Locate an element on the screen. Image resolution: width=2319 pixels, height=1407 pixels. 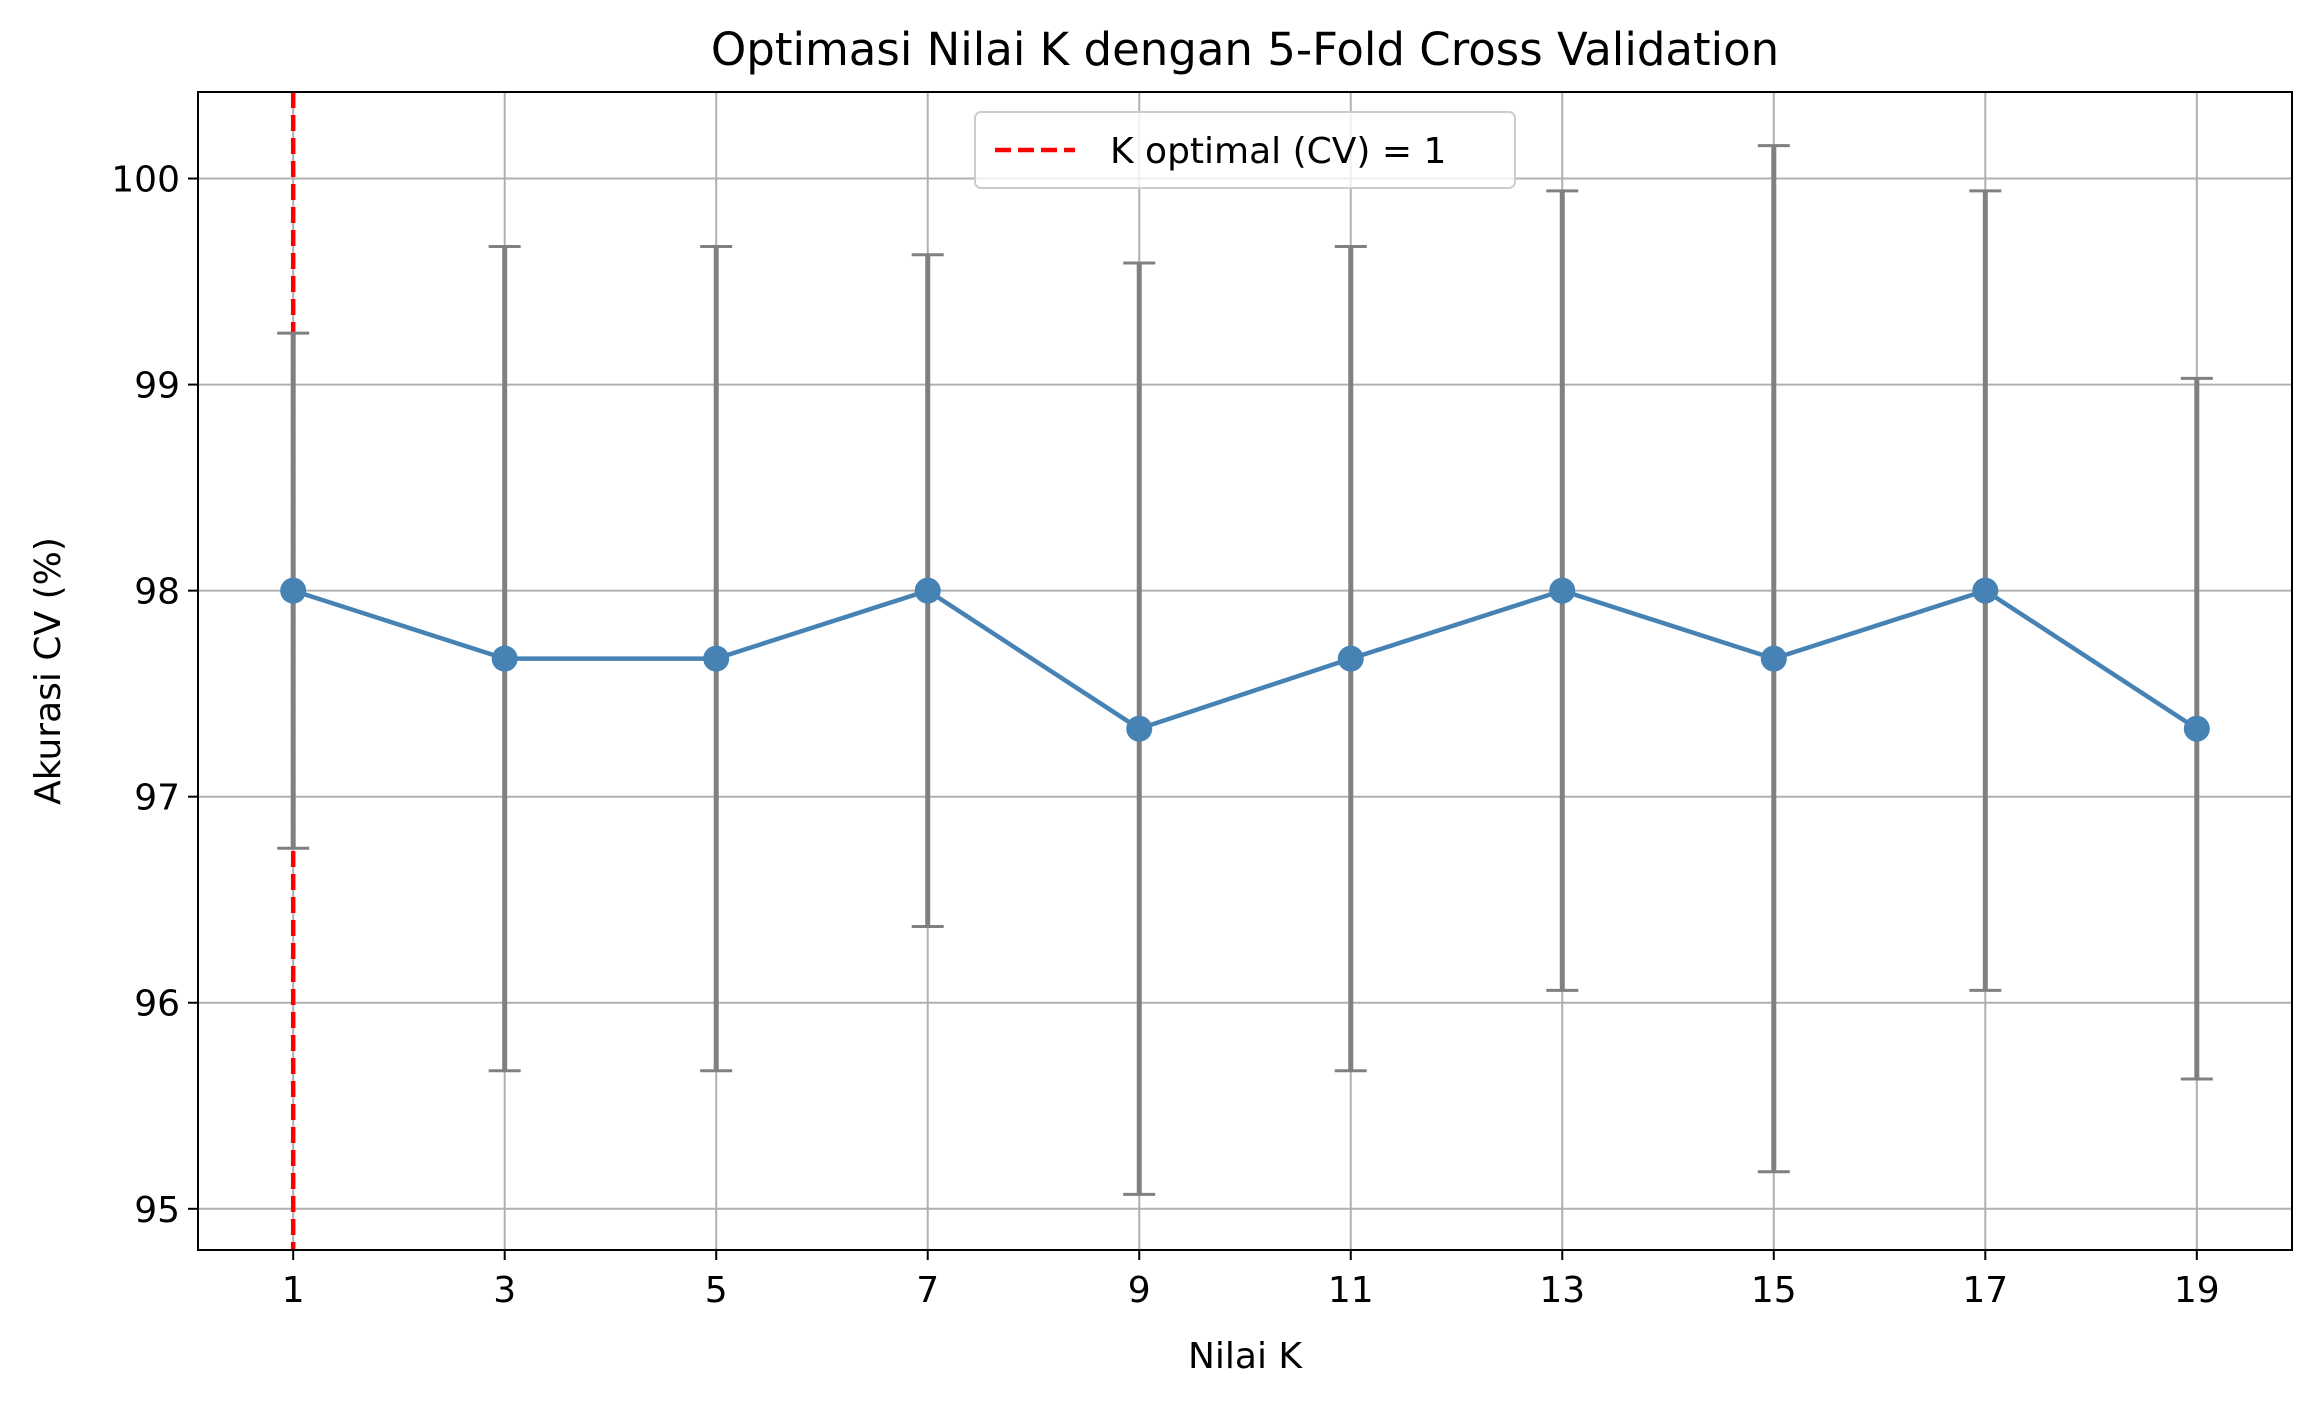
x-tick-label: 19 is located at coordinates (2197, 1290).